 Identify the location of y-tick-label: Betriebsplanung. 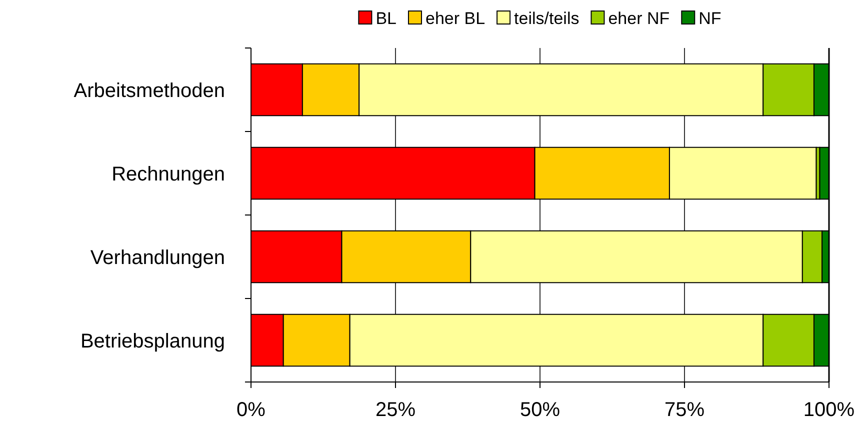
(152, 341).